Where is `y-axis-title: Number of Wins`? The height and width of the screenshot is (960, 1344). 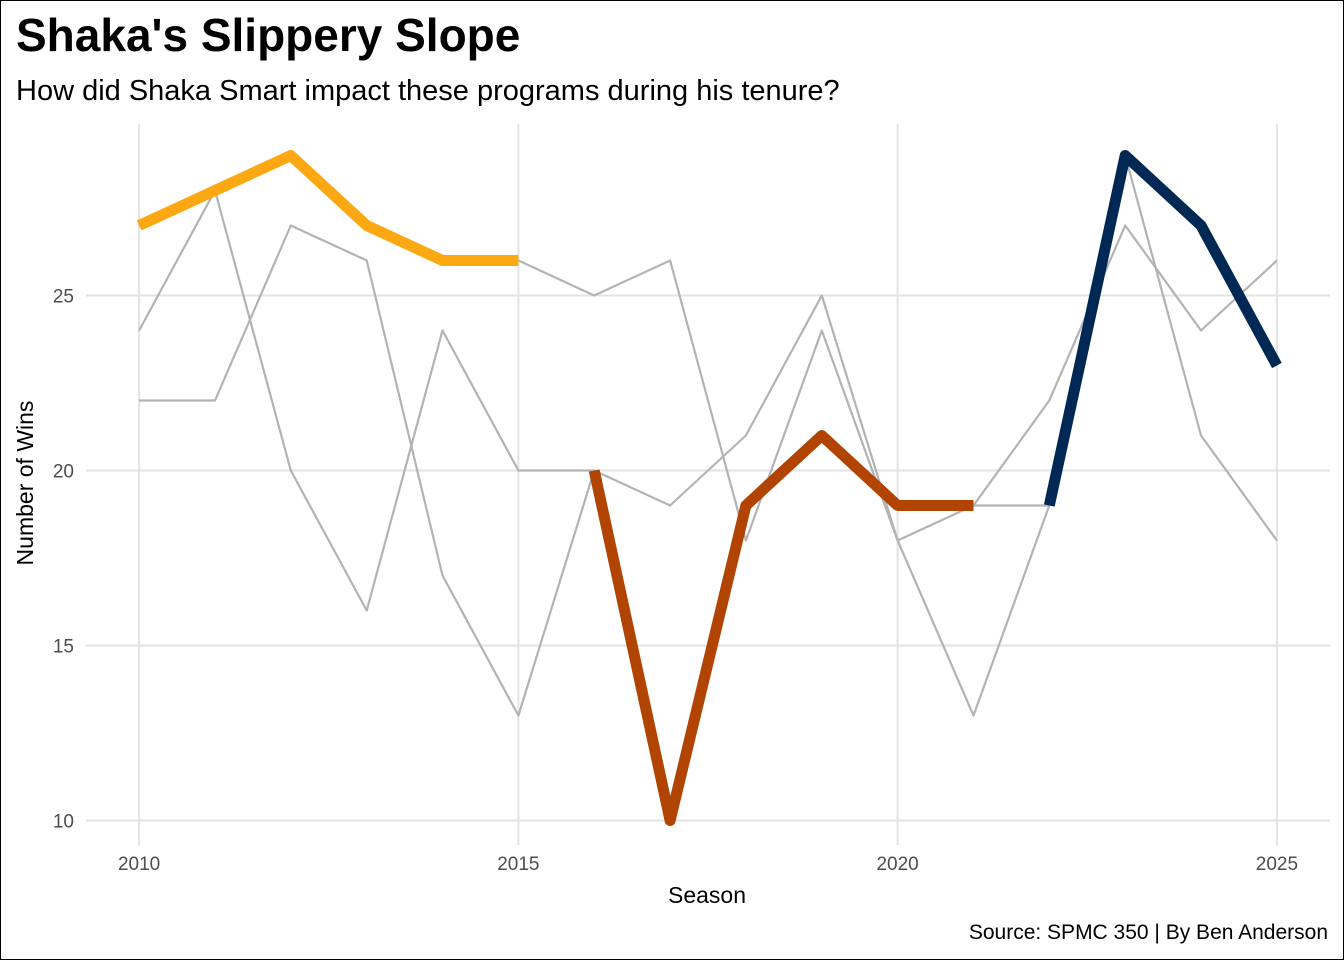 y-axis-title: Number of Wins is located at coordinates (25, 483).